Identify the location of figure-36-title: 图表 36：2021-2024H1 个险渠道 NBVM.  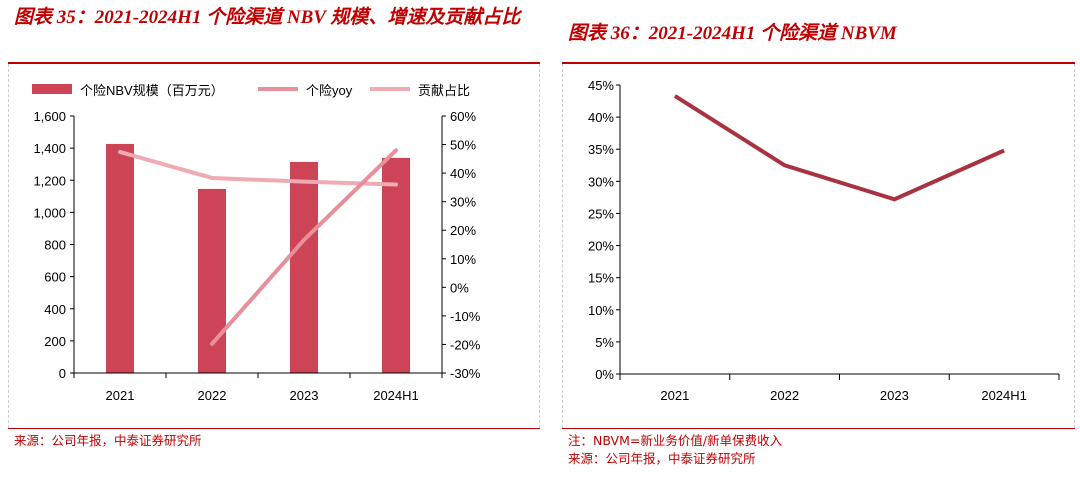
(732, 33).